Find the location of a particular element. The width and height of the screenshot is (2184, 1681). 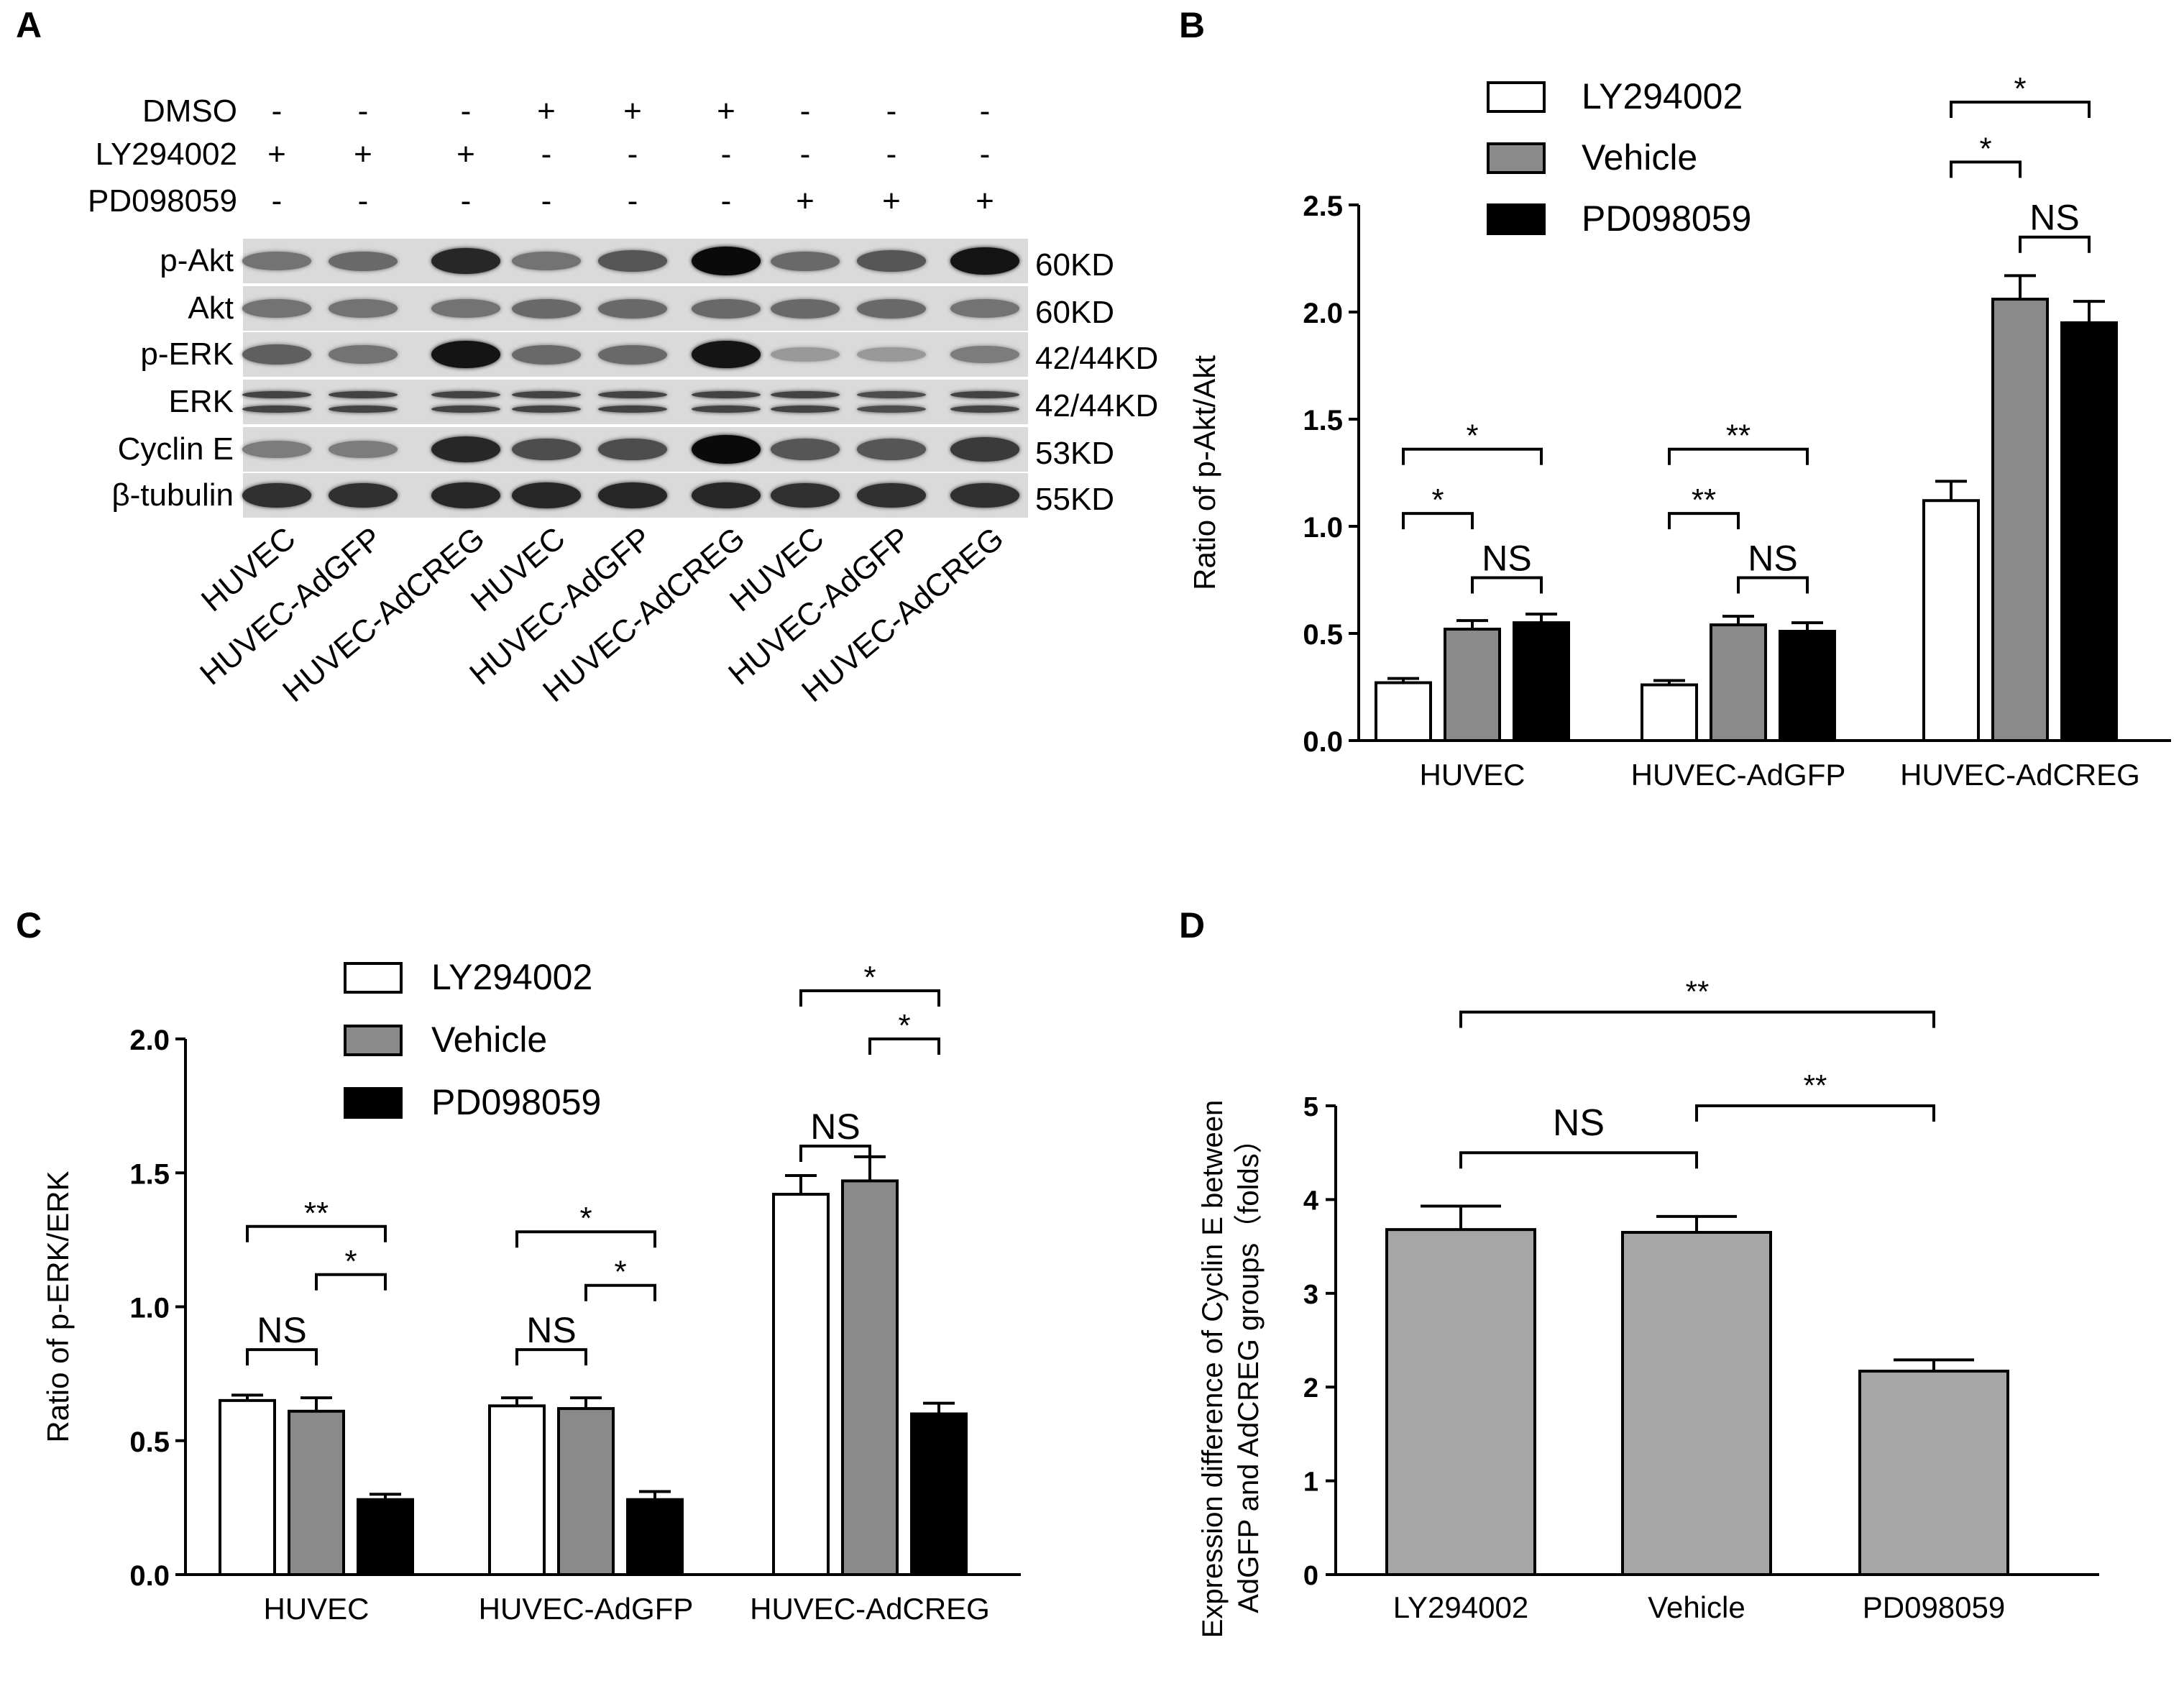

y-tick-label: 3 is located at coordinates (1310, 1295).